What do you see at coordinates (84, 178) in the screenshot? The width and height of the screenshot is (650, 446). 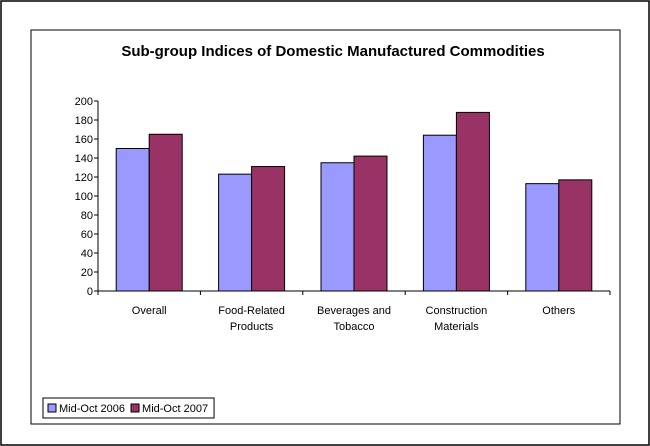 I see `y-tick-label: 120` at bounding box center [84, 178].